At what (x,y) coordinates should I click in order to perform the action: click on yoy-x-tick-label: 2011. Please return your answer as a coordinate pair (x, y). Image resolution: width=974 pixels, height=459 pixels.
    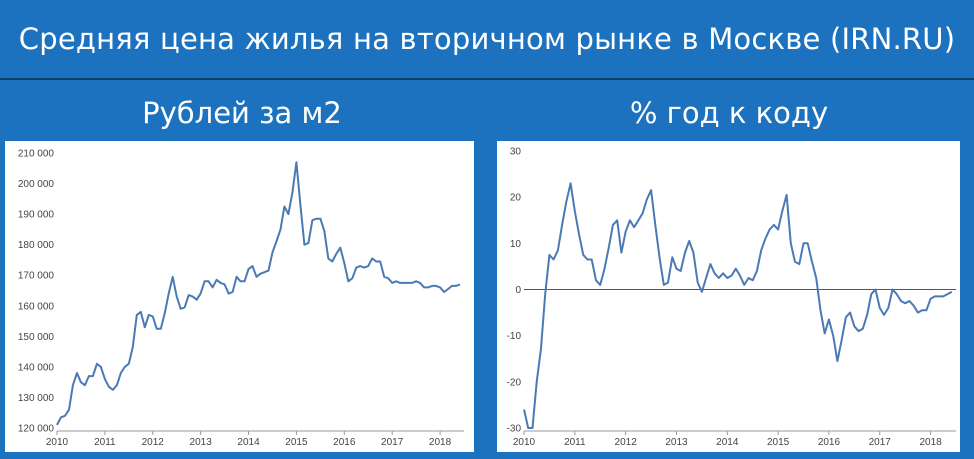
    Looking at the image, I should click on (575, 442).